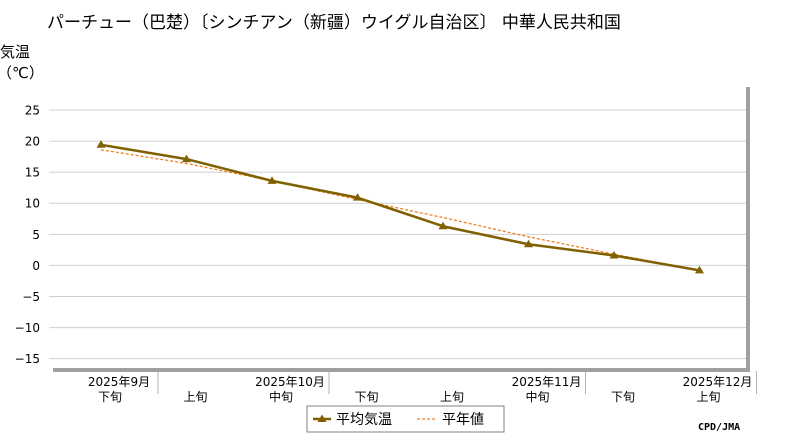  I want to click on y-tick-label: 10, so click(32, 204).